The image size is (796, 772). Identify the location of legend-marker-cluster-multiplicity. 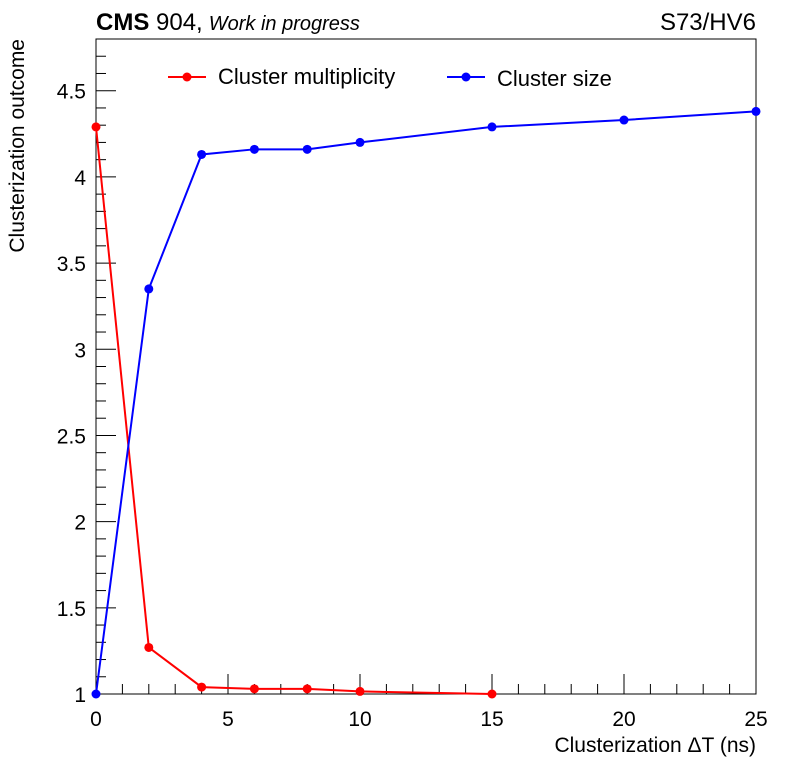
(187, 77).